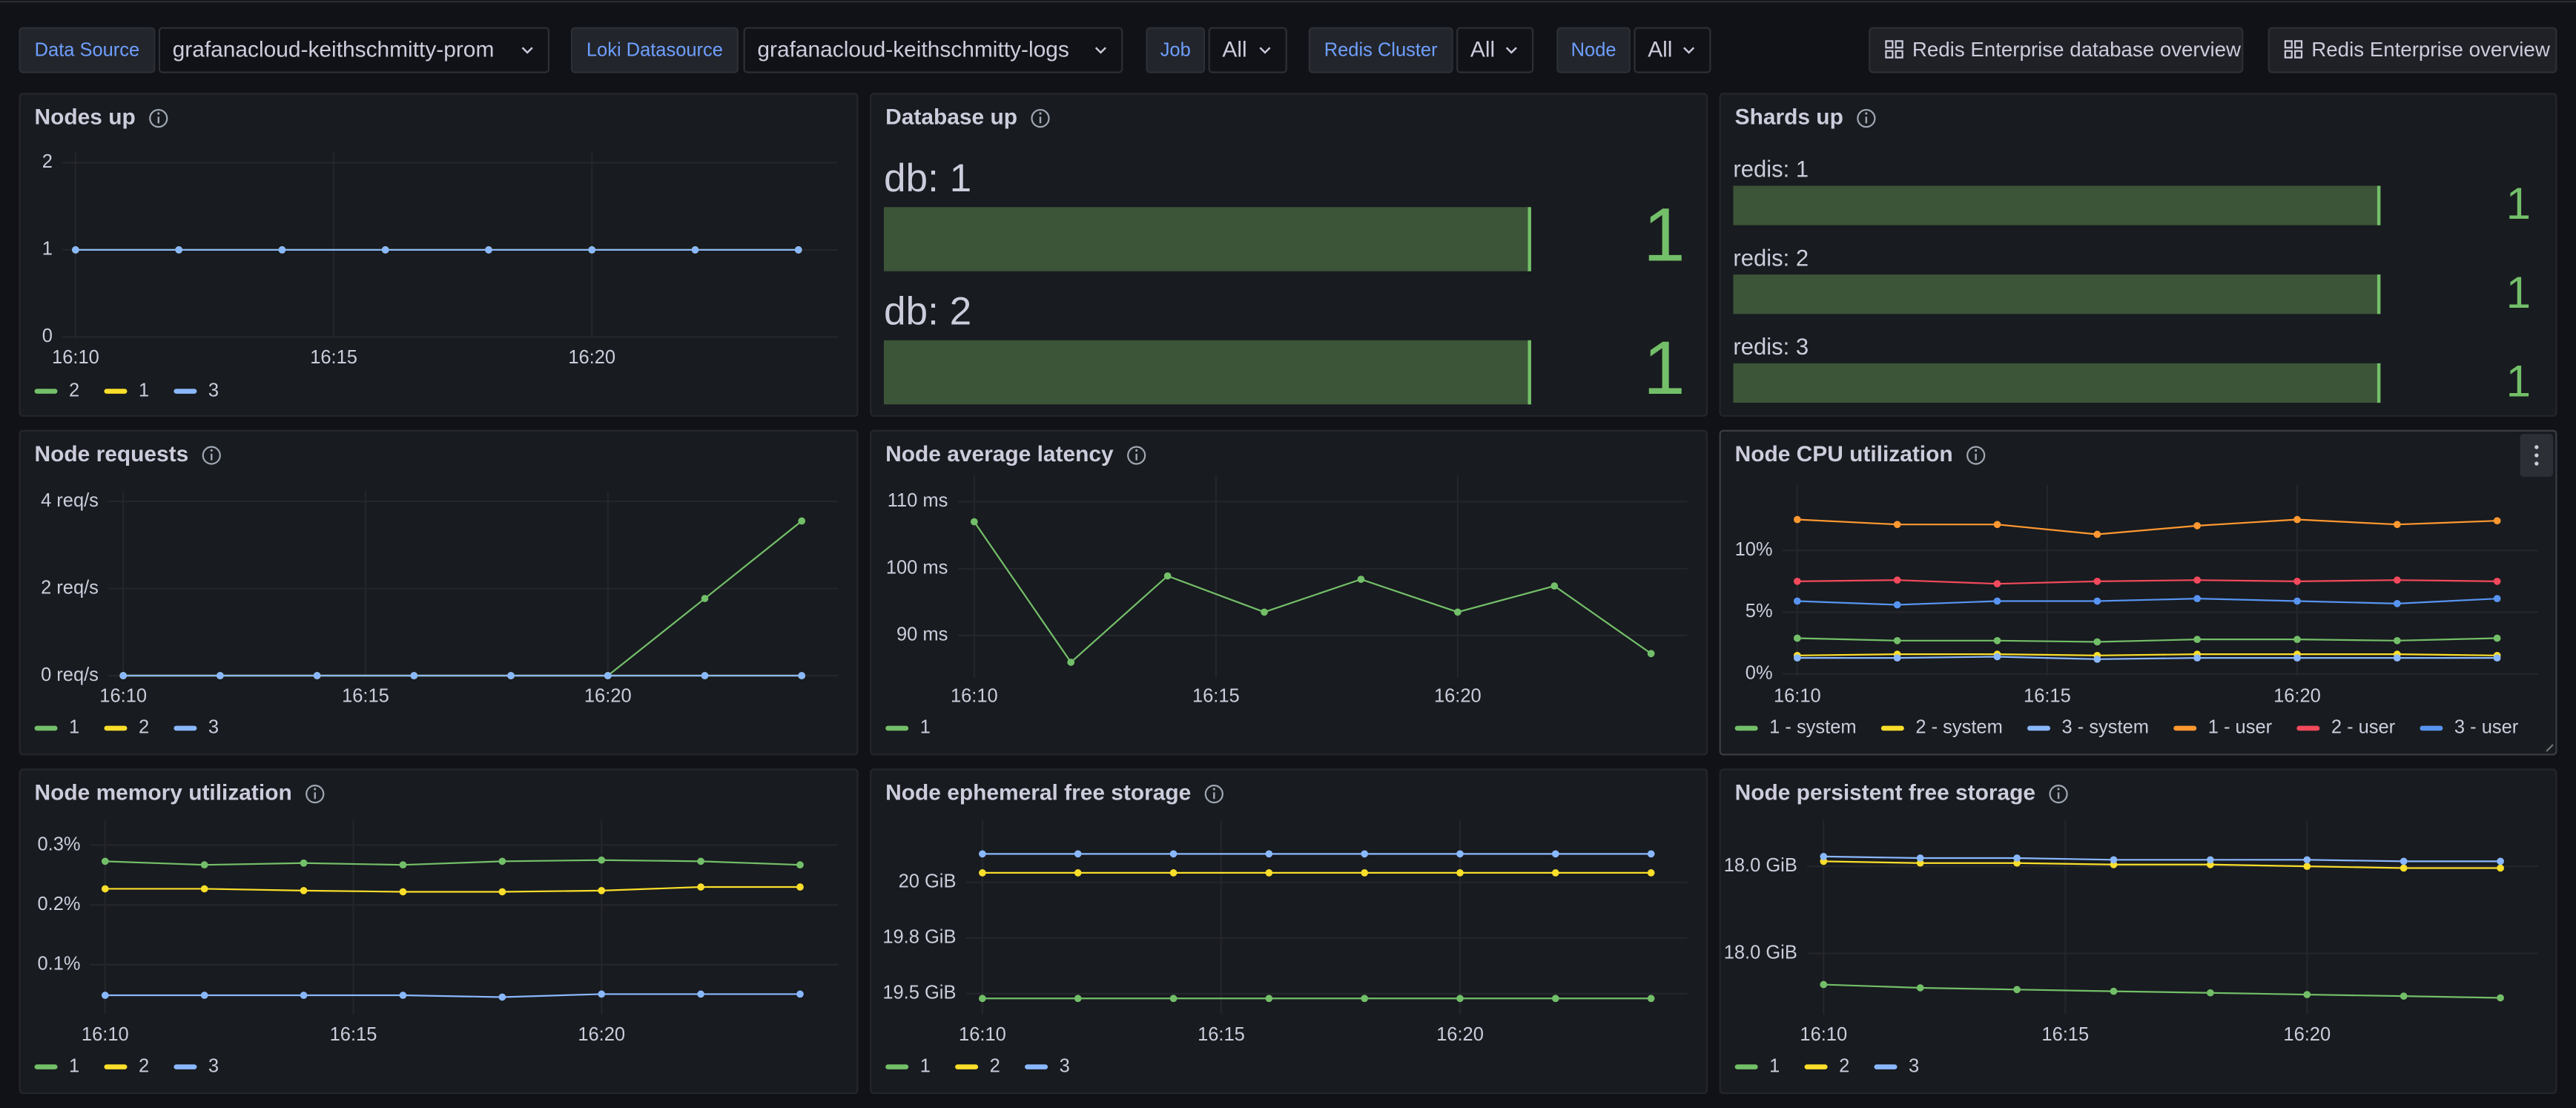 This screenshot has width=2576, height=1108. What do you see at coordinates (927, 178) in the screenshot?
I see `gauge-label: db: 1` at bounding box center [927, 178].